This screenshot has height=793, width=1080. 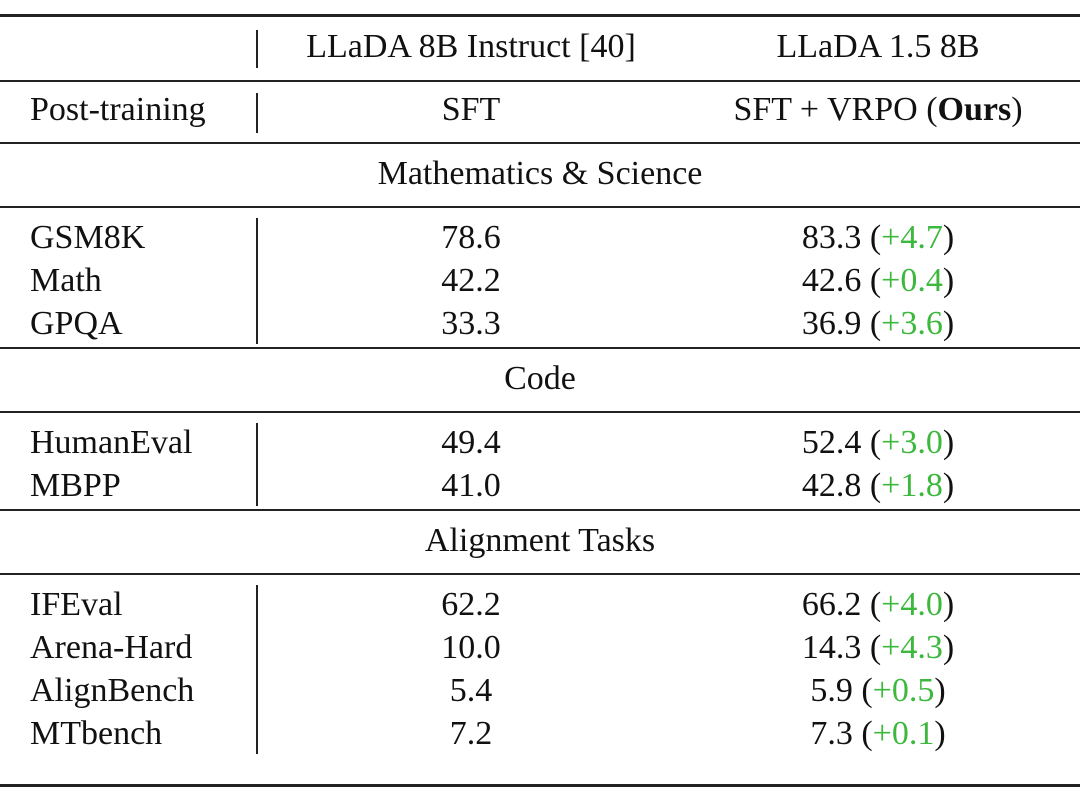 What do you see at coordinates (471, 280) in the screenshot?
I see `baseline-score: 42.2` at bounding box center [471, 280].